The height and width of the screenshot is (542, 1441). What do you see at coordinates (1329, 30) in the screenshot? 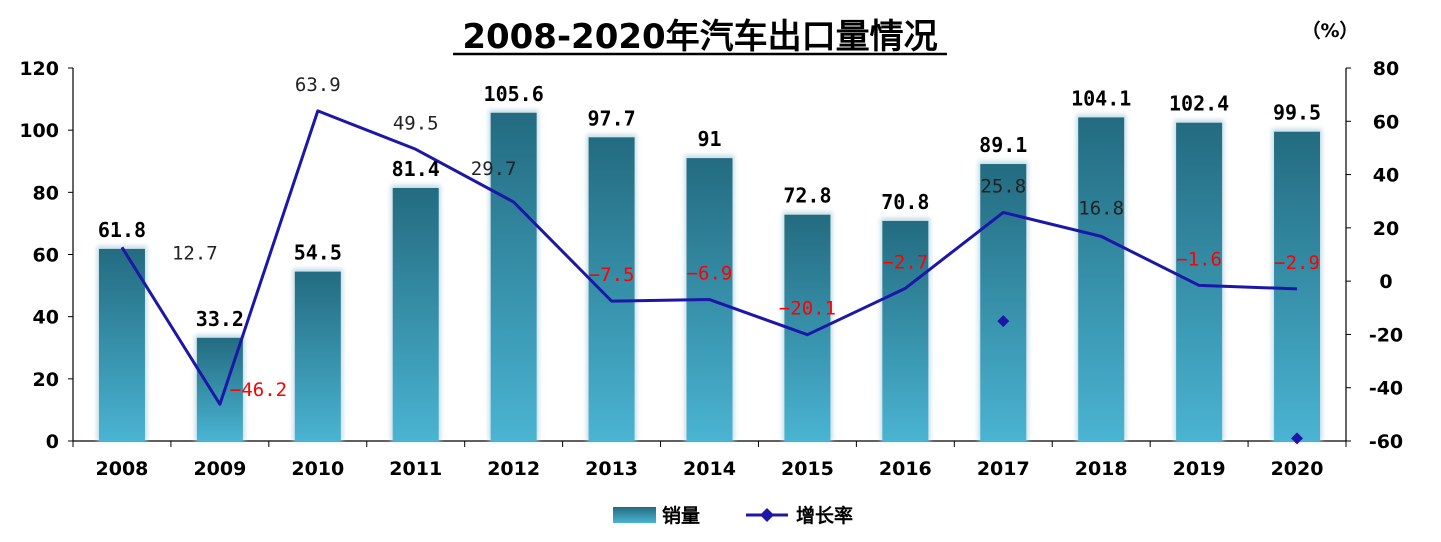
I see `right-axis-unit: （%）` at bounding box center [1329, 30].